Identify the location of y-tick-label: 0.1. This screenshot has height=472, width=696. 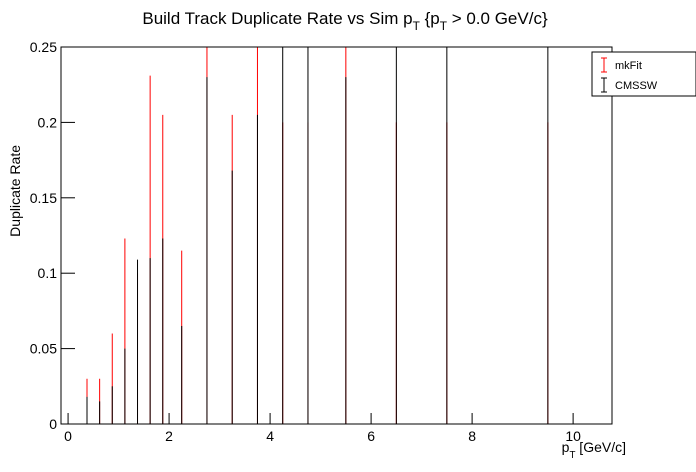
(48, 273).